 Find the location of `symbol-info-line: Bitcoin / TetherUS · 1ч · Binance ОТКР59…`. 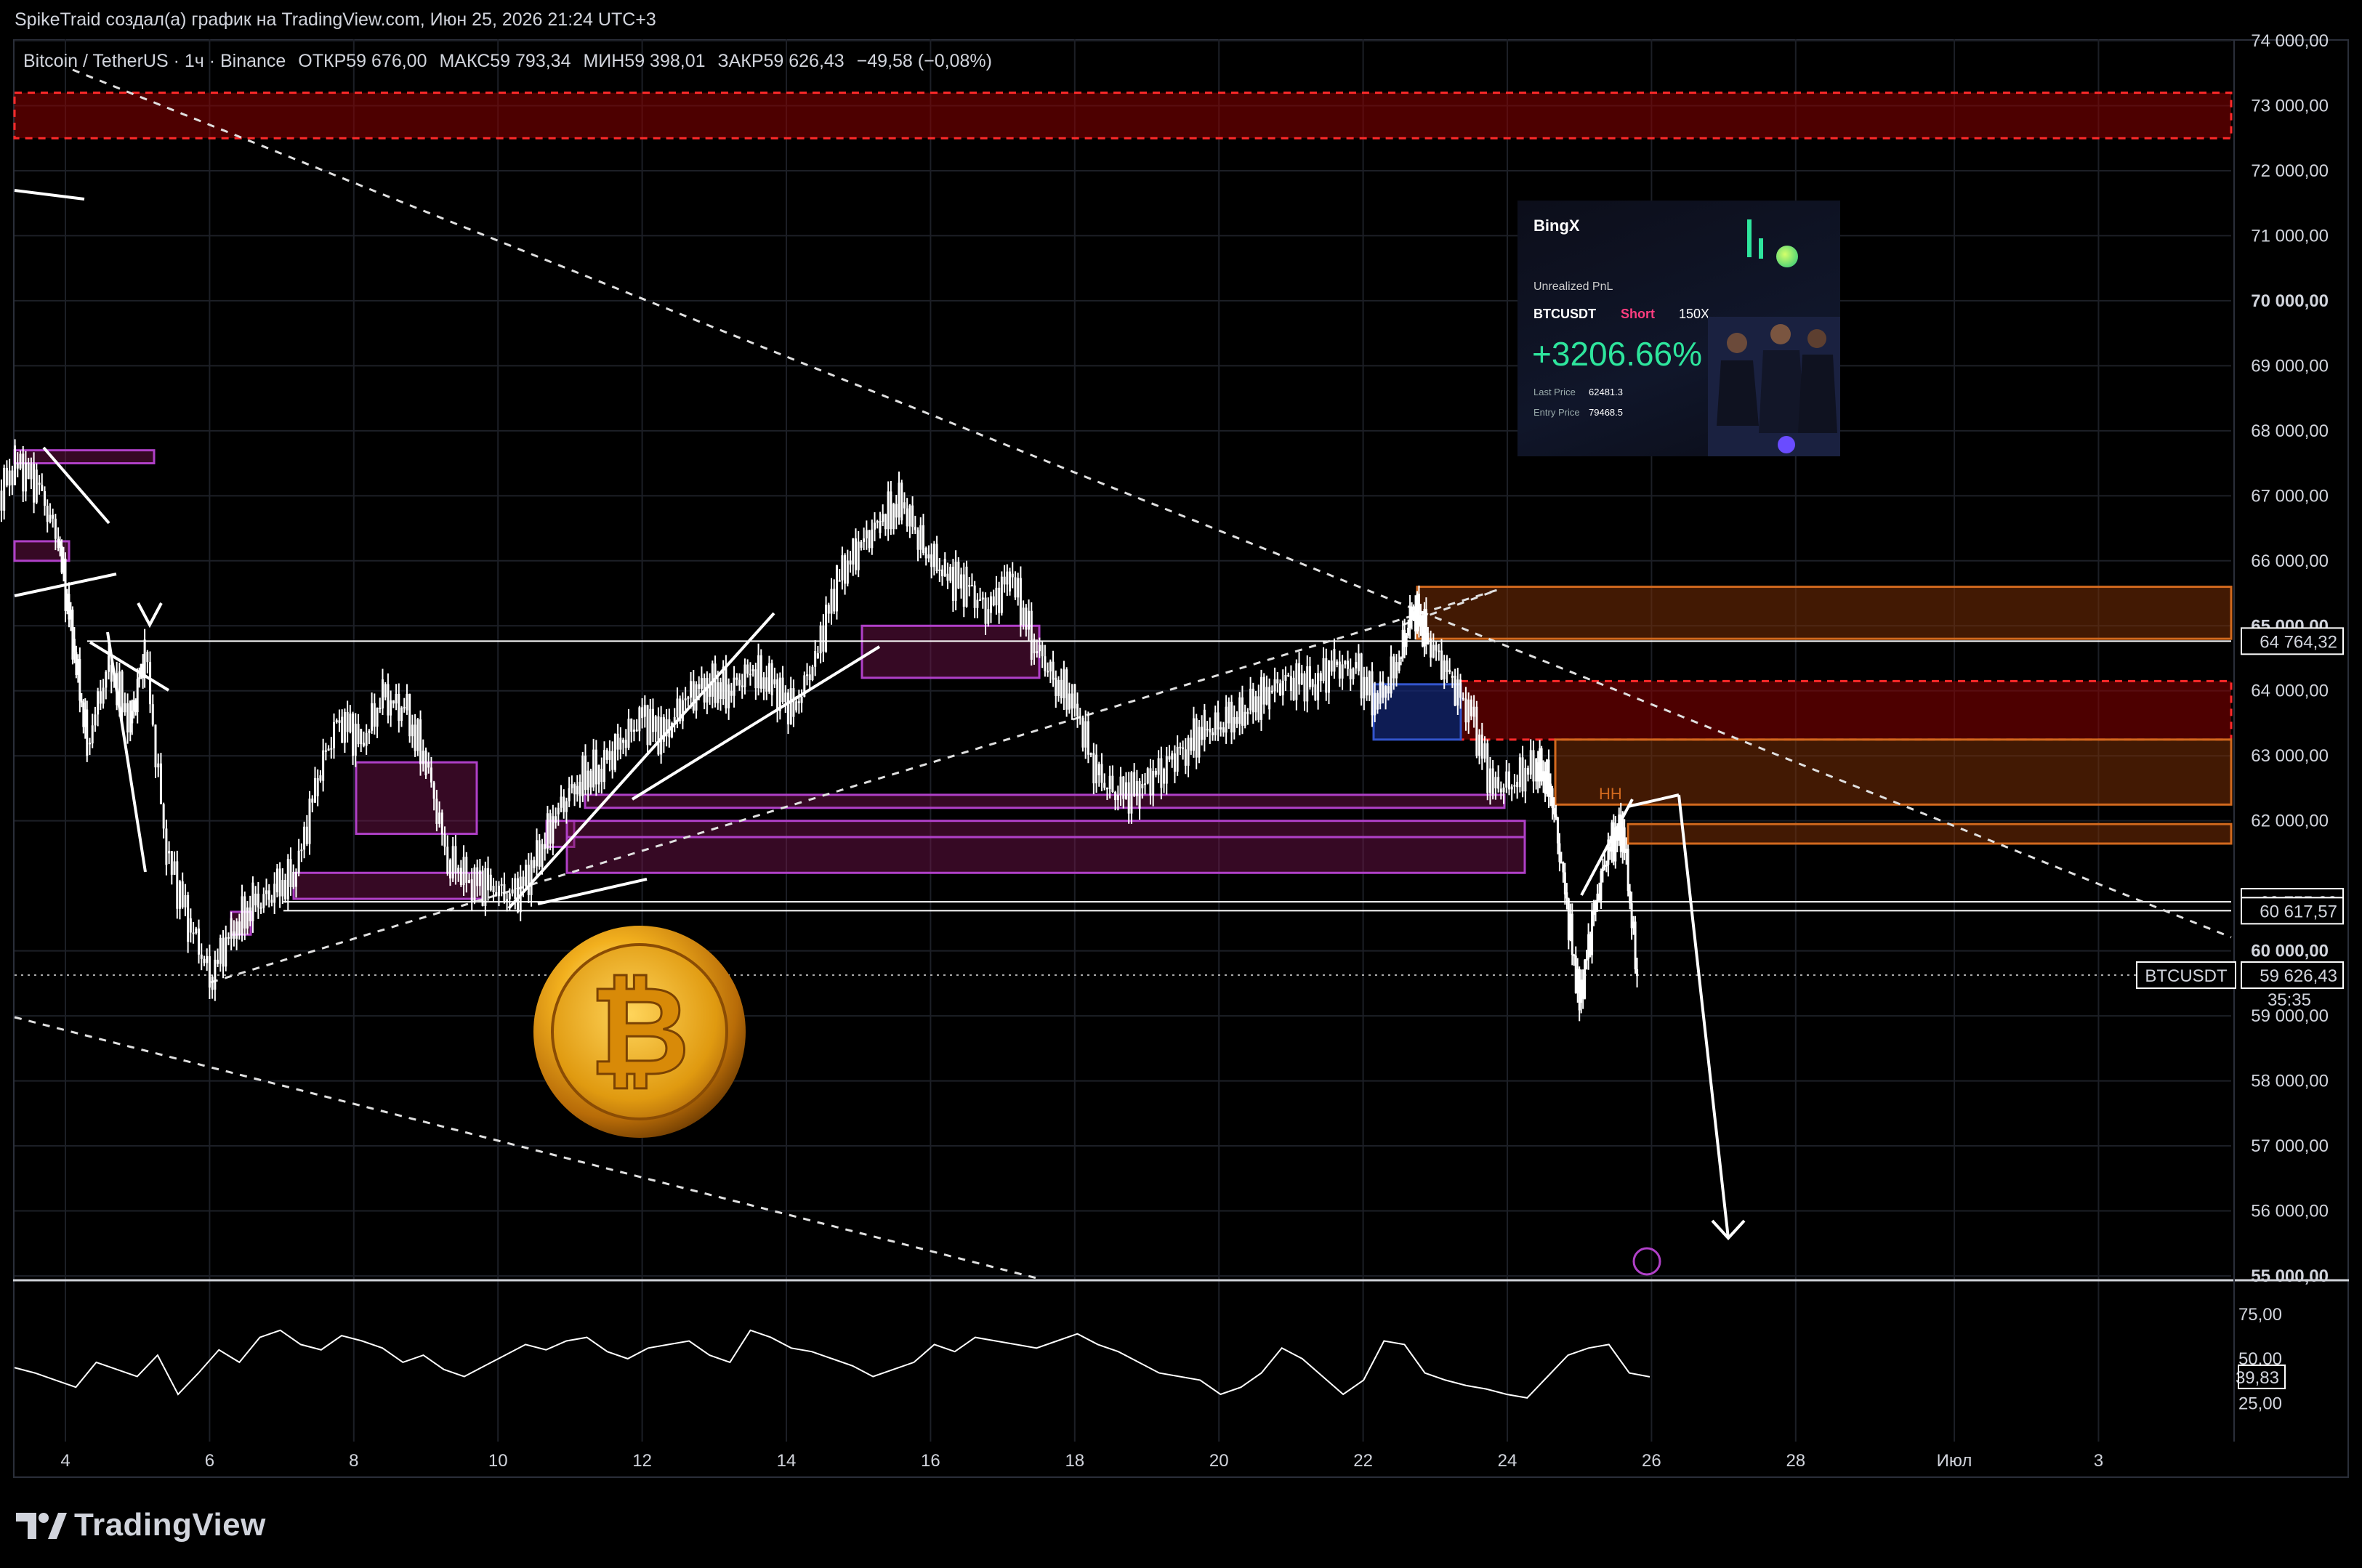

symbol-info-line: Bitcoin / TetherUS · 1ч · Binance ОТКР59… is located at coordinates (511, 61).